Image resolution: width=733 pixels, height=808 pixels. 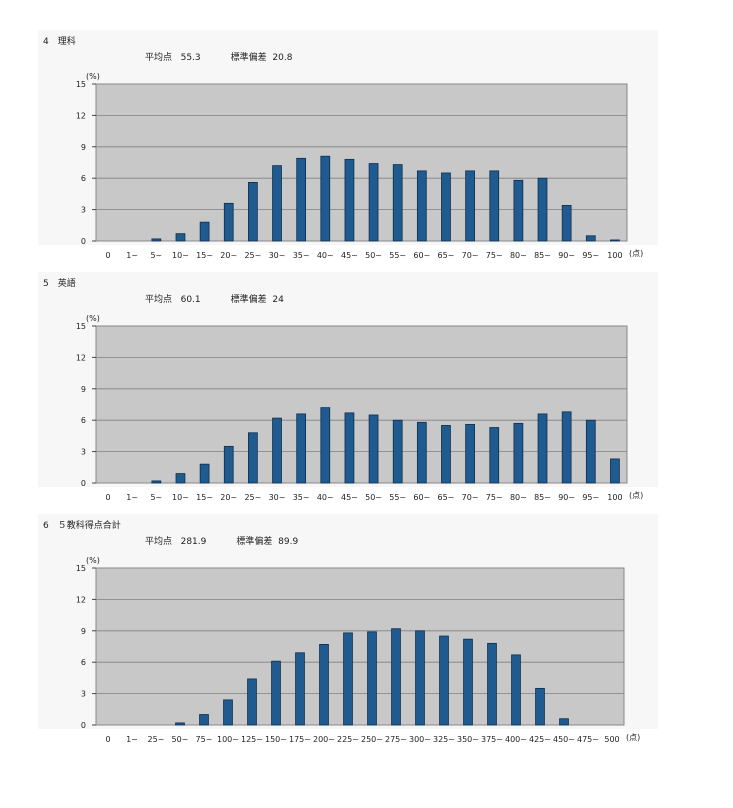 I want to click on x-tick-label: 275~, so click(x=396, y=739).